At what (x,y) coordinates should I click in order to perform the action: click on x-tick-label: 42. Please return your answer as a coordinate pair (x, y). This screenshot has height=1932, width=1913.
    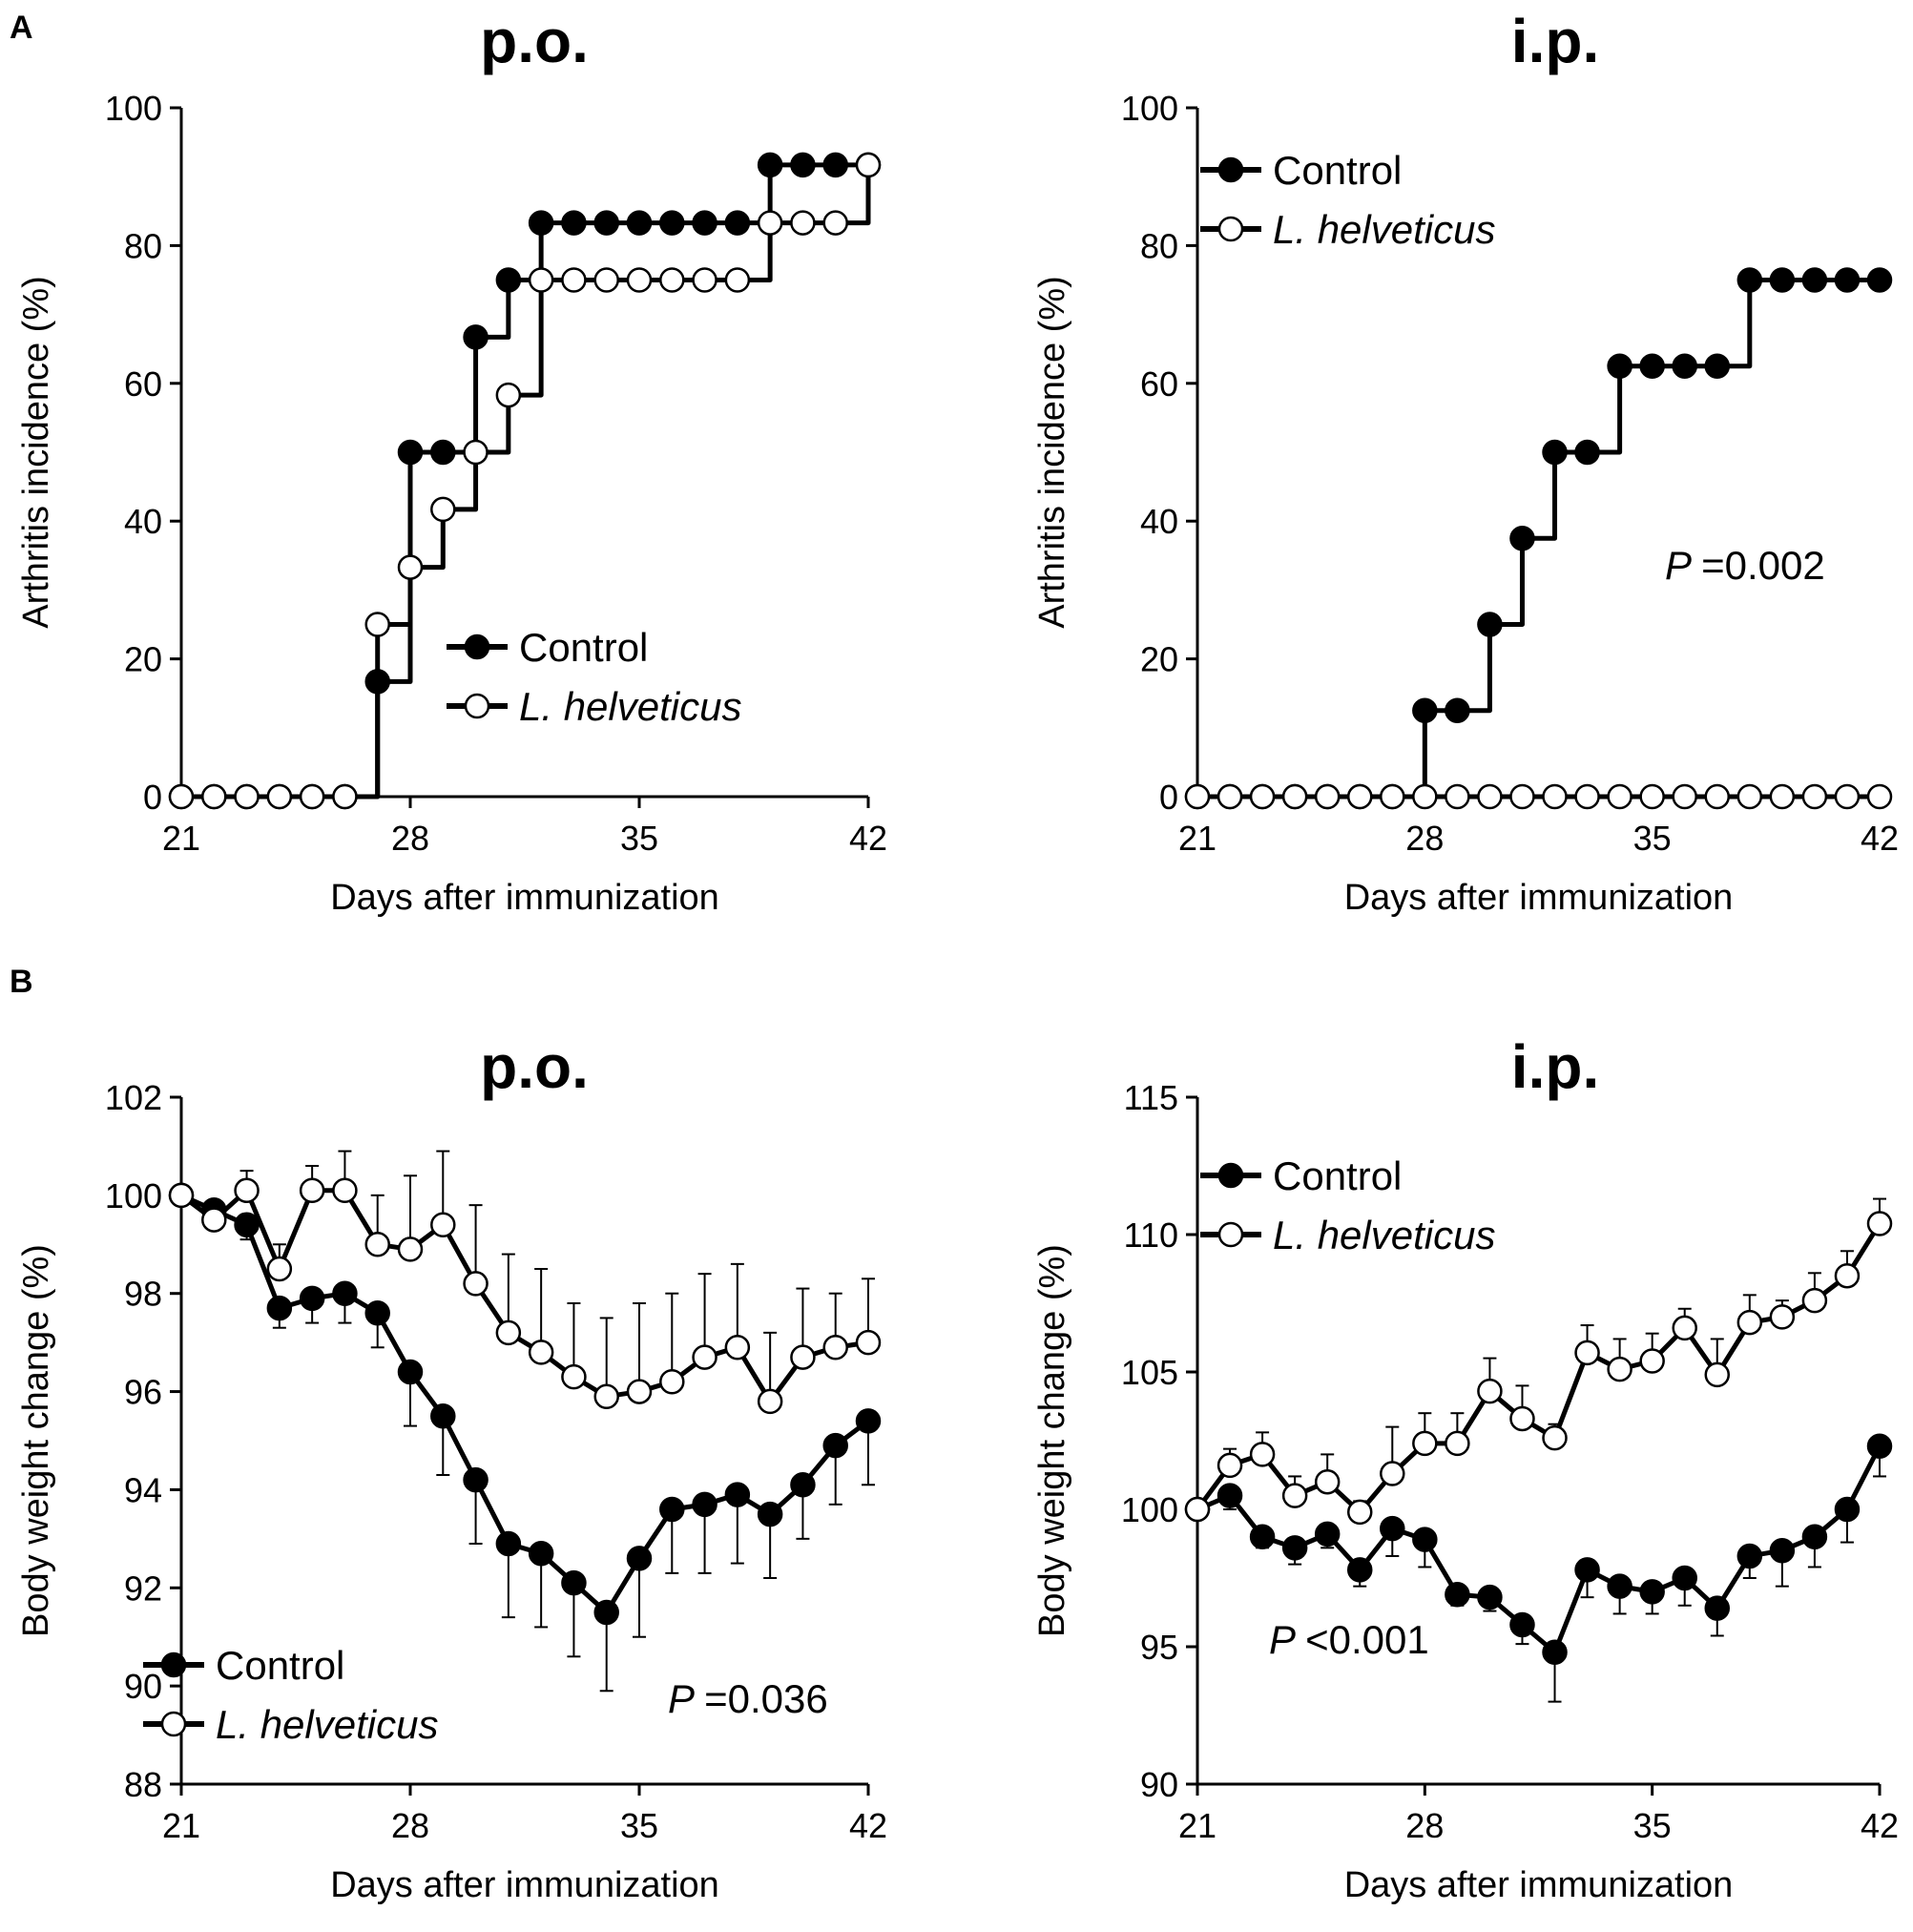
    Looking at the image, I should click on (868, 1825).